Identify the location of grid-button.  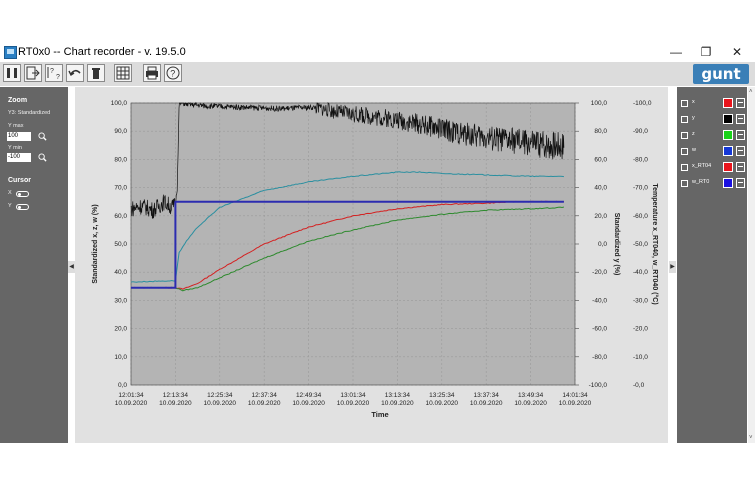
(123, 73).